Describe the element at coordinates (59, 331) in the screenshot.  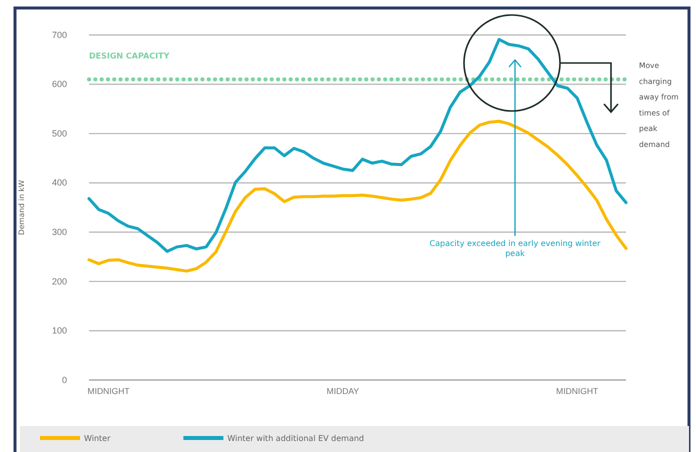
I see `y-tick-label: 100` at that location.